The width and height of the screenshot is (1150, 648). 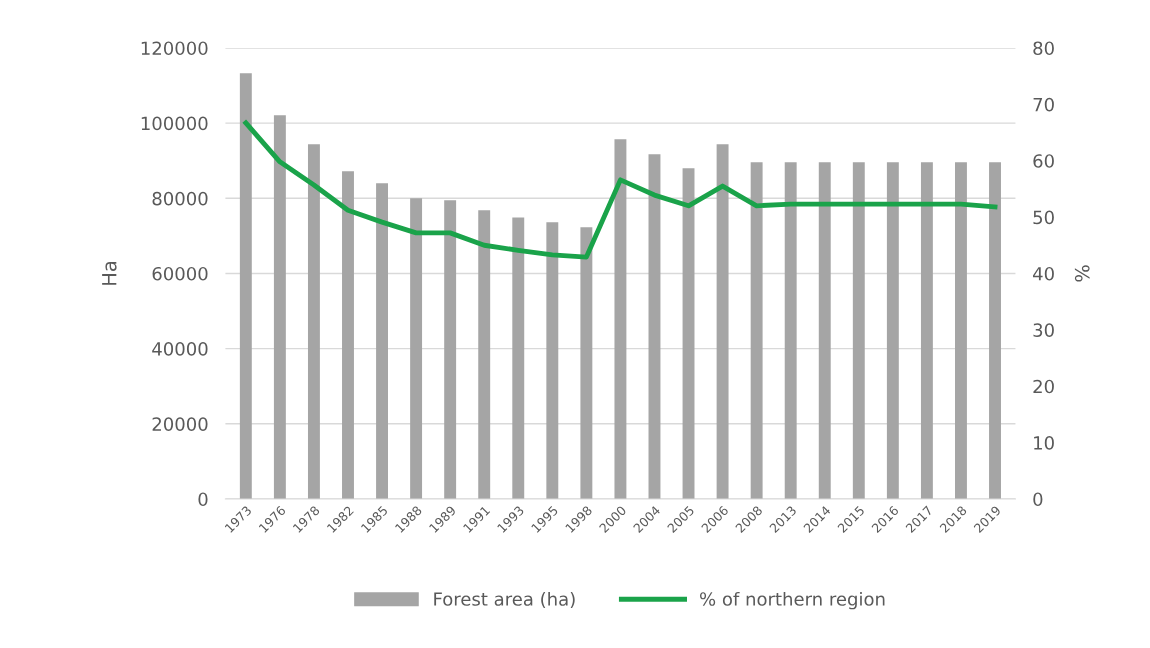 I want to click on y-tick-label: 80000, so click(x=180, y=198).